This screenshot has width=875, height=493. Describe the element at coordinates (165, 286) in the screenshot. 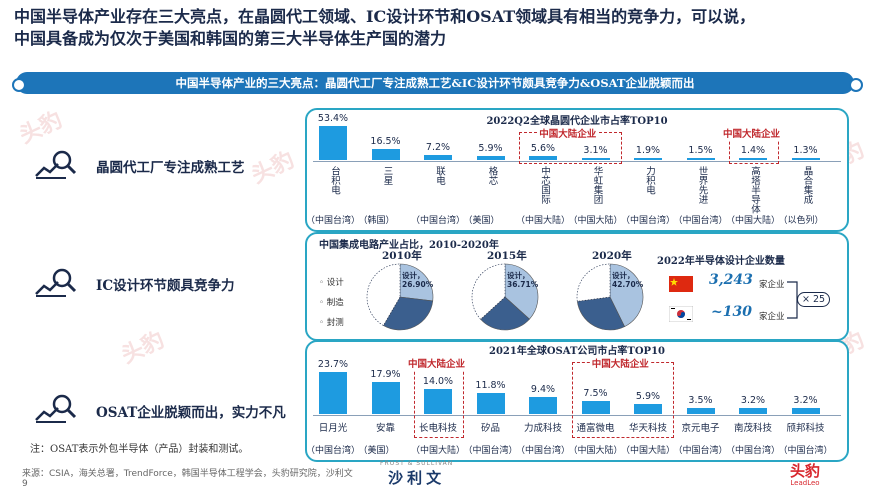

I see `row-label-ic-design: IC设计环节颇具竞争力` at that location.